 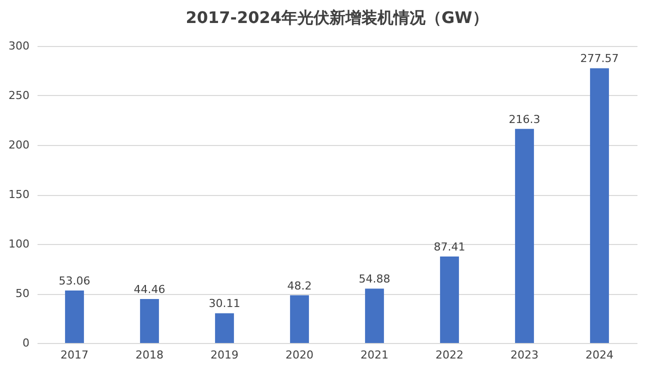 I want to click on x-tick-label: 2019, so click(x=224, y=355).